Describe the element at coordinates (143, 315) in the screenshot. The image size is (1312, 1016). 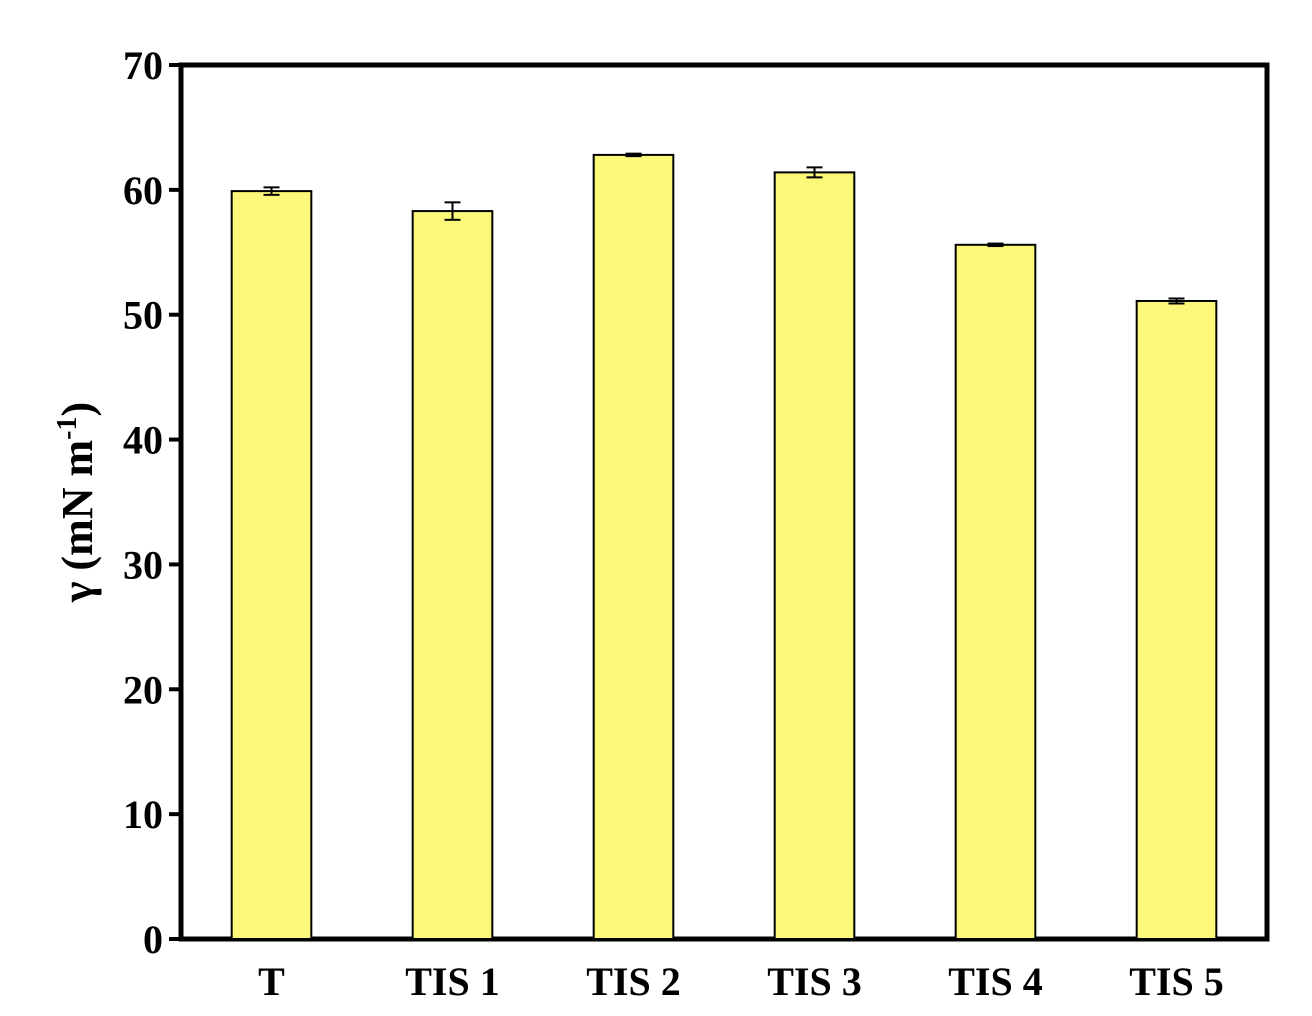
I see `y-tick-label: 50` at that location.